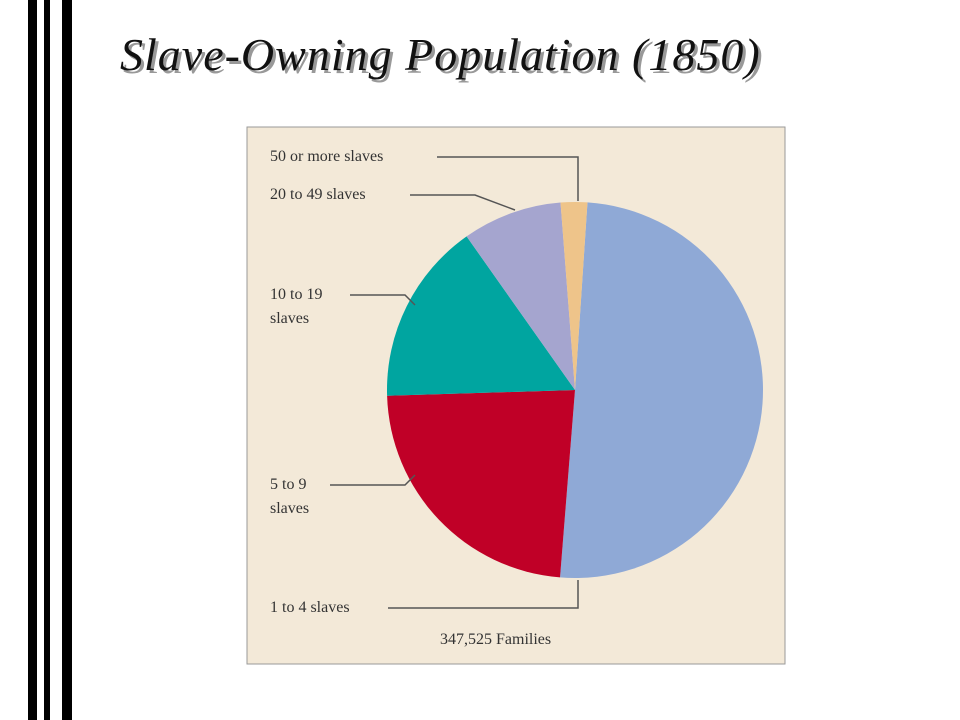 The height and width of the screenshot is (720, 960). I want to click on slice-label: 10 to 19 slaves, so click(296, 306).